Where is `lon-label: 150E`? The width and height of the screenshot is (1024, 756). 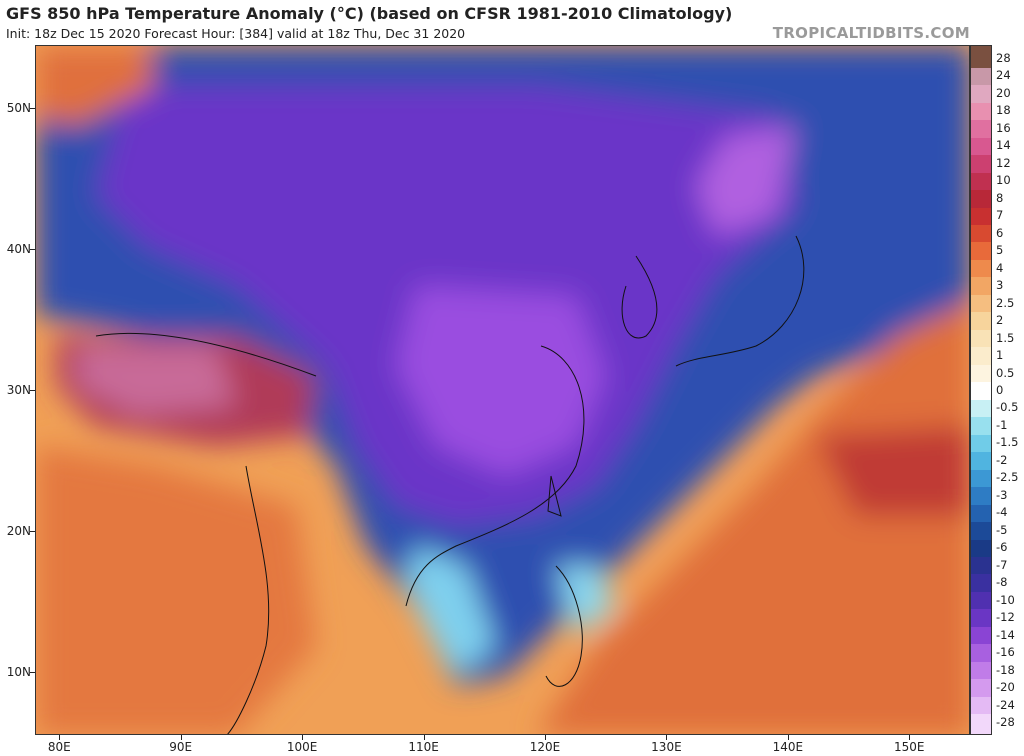
lon-label: 150E is located at coordinates (909, 747).